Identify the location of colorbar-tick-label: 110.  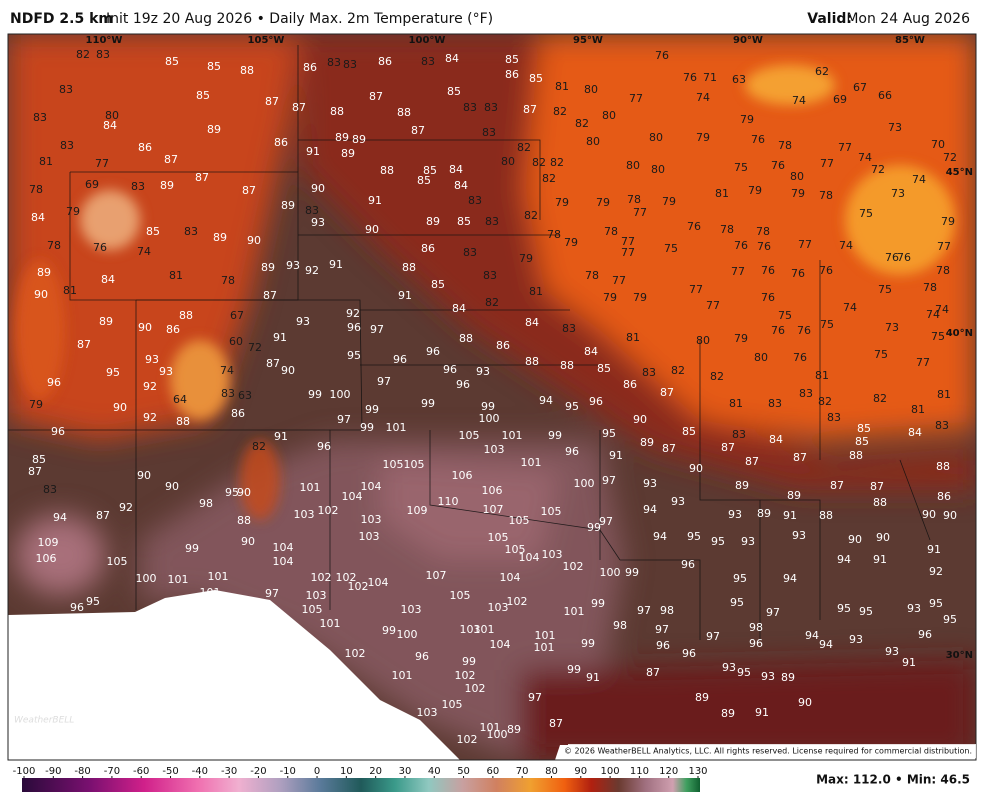
(639, 771).